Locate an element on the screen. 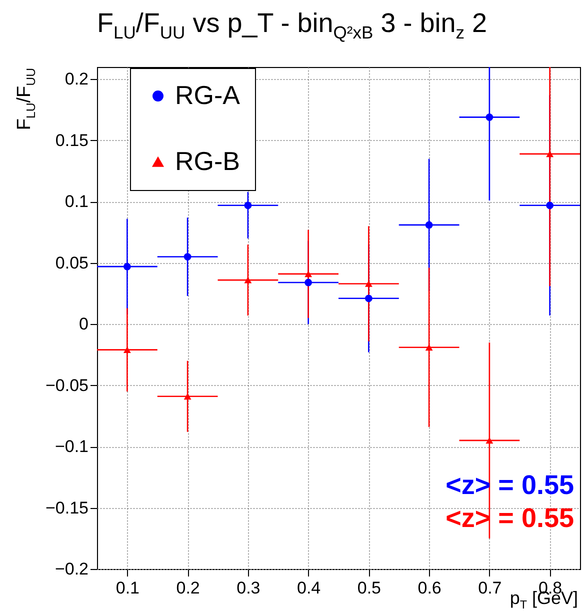 This screenshot has height=615, width=584. y-tick-label: 0.2 is located at coordinates (76, 79).